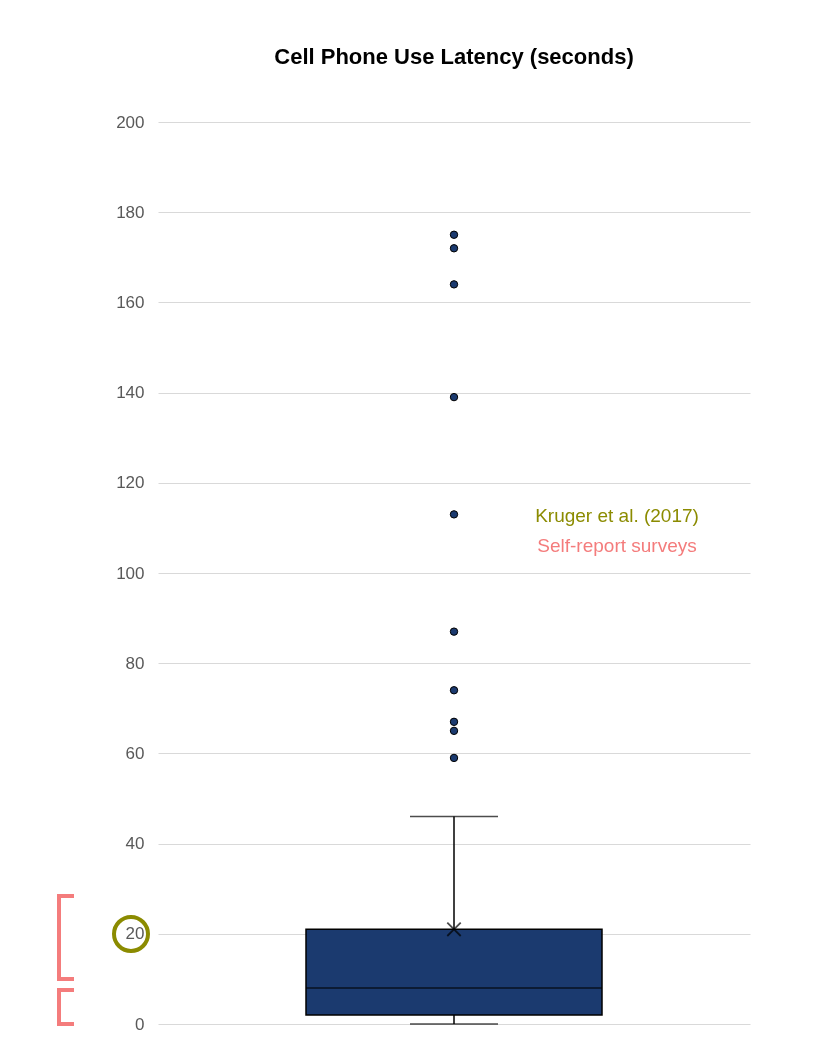 The image size is (820, 1049). I want to click on y-tick-label: 20, so click(135, 934).